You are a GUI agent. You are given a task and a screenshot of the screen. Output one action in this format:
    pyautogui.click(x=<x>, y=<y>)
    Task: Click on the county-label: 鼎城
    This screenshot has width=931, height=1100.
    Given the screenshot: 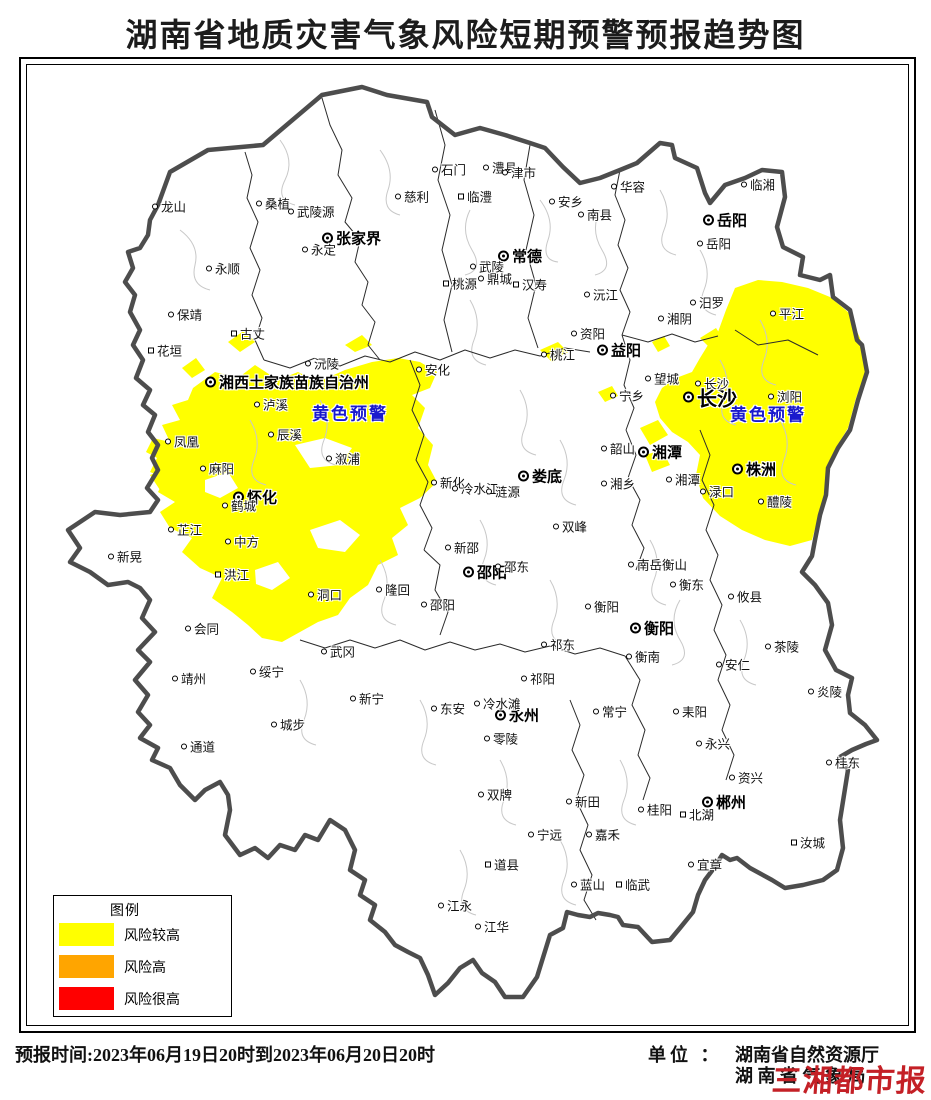 What is the action you would take?
    pyautogui.click(x=495, y=278)
    